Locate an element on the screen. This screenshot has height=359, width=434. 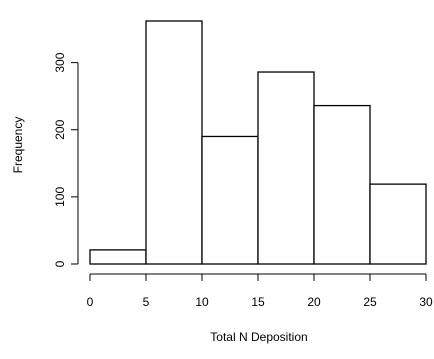
x-axis: 0 5 10 15 20 25 30 is located at coordinates (260, 291).